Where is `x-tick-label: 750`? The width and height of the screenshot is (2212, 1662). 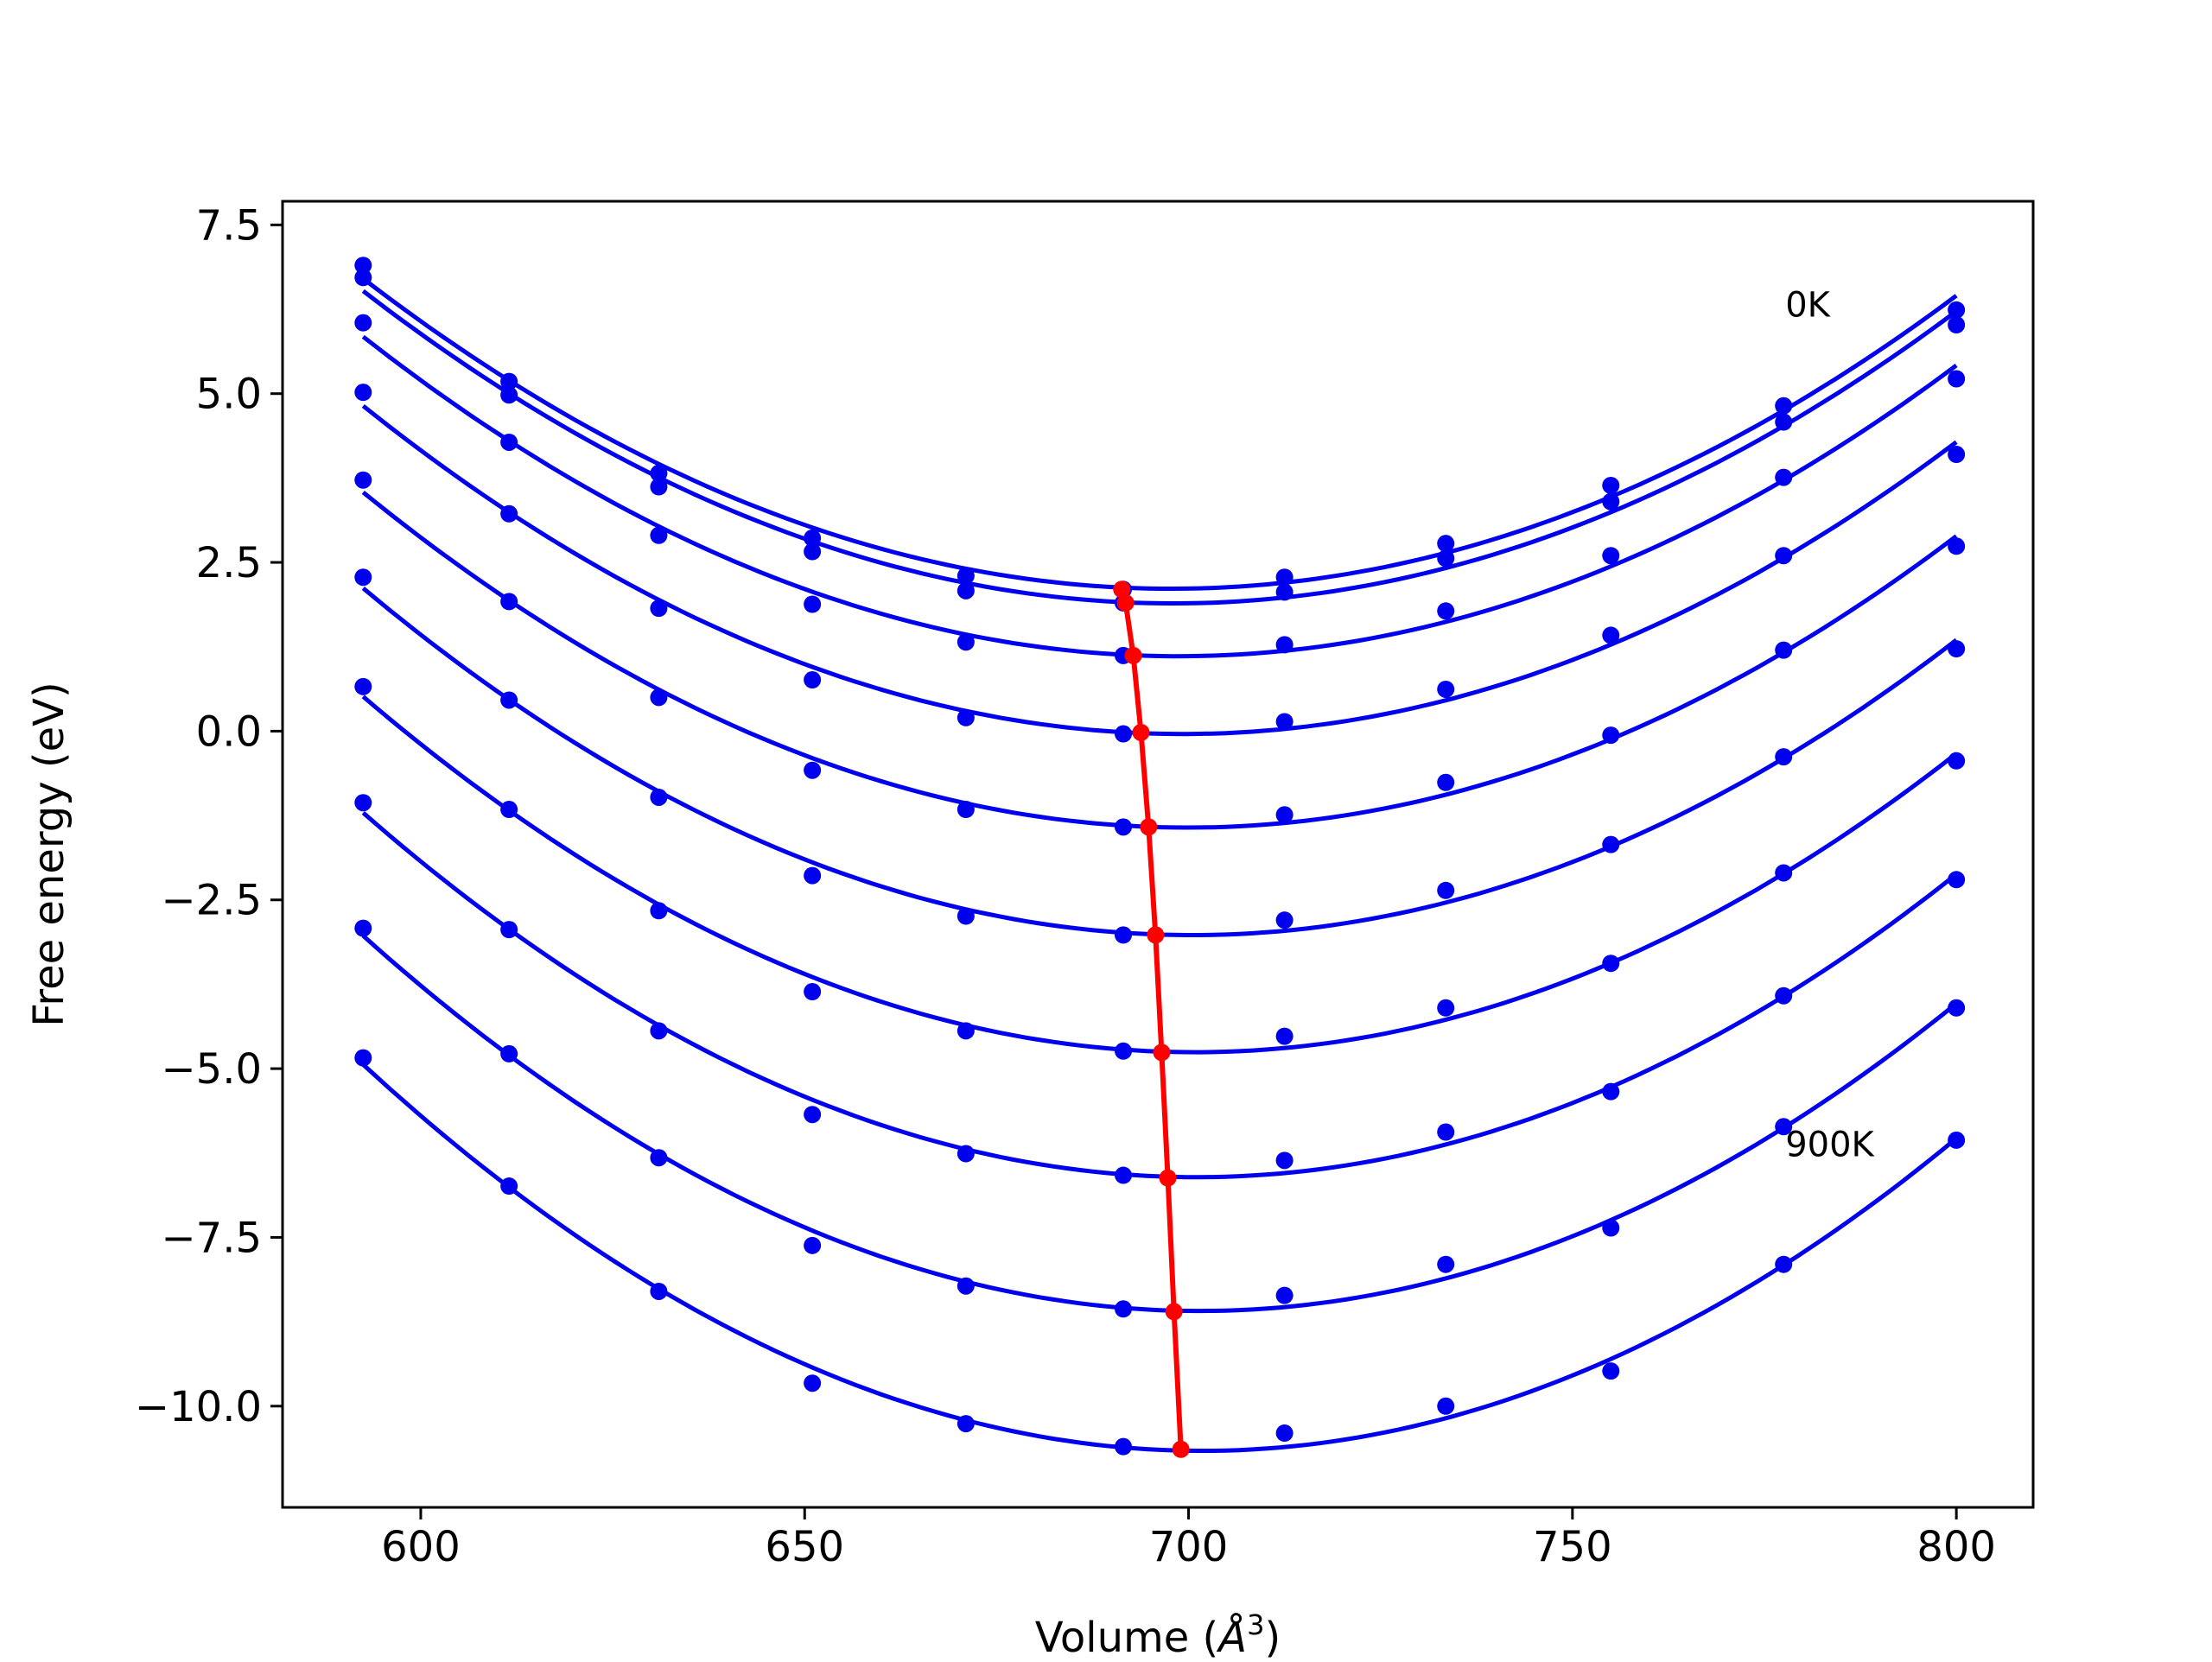 x-tick-label: 750 is located at coordinates (1572, 1547).